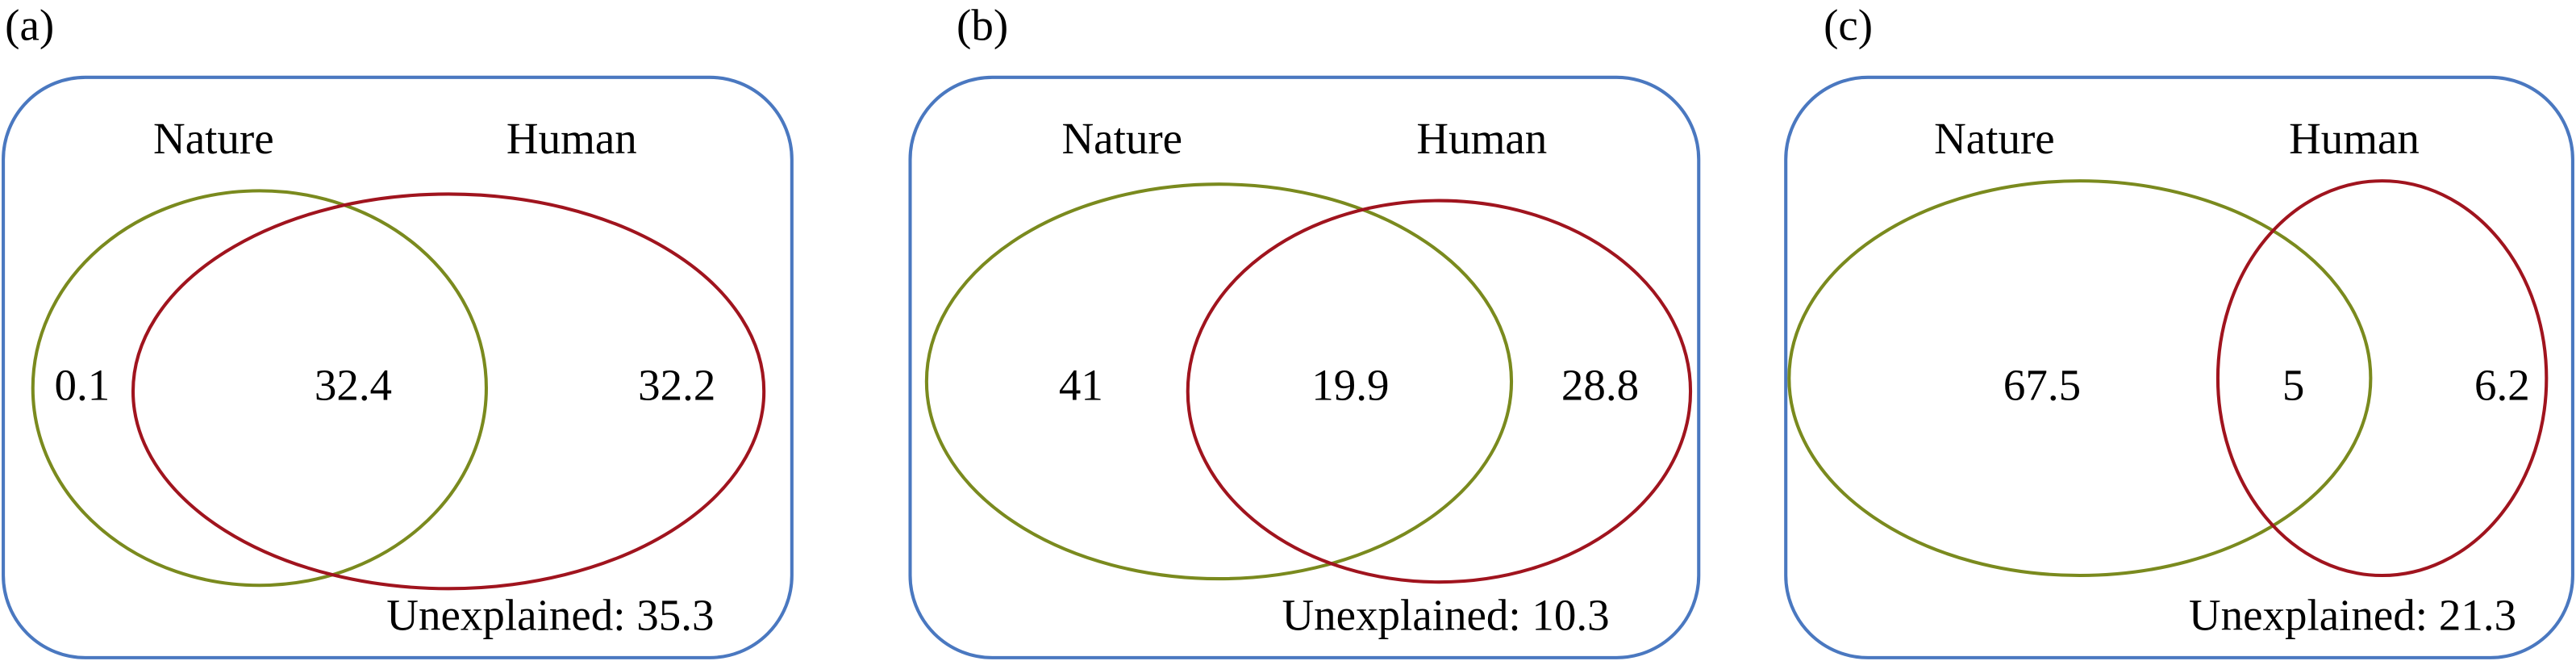 This screenshot has width=2576, height=661. What do you see at coordinates (1848, 24) in the screenshot?
I see `panel-label: (c)` at bounding box center [1848, 24].